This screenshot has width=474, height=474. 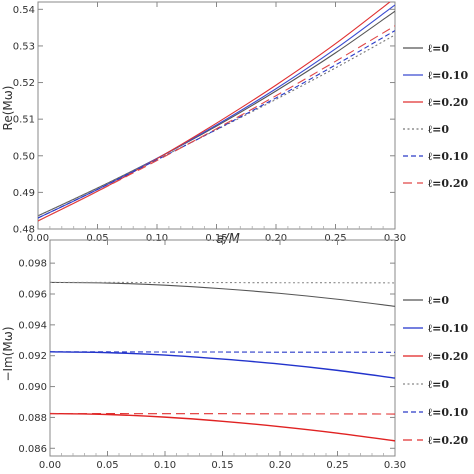 I want to click on top-y-tick-label: 0.52, so click(x=24, y=83).